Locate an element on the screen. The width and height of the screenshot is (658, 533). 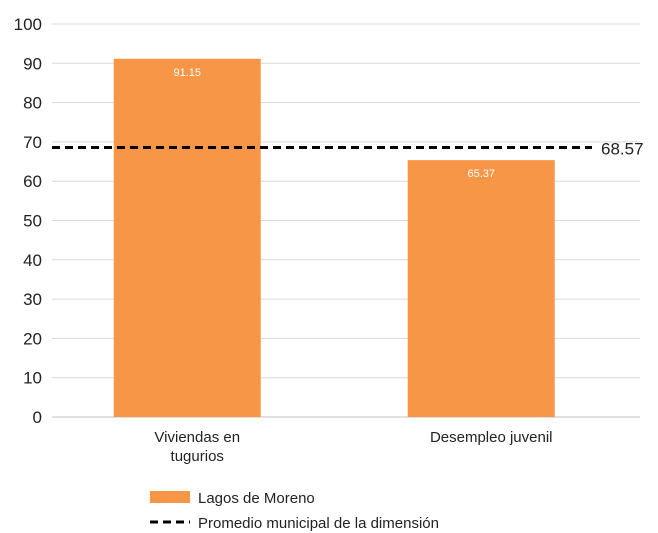
y-tick-label: 10 is located at coordinates (32, 378).